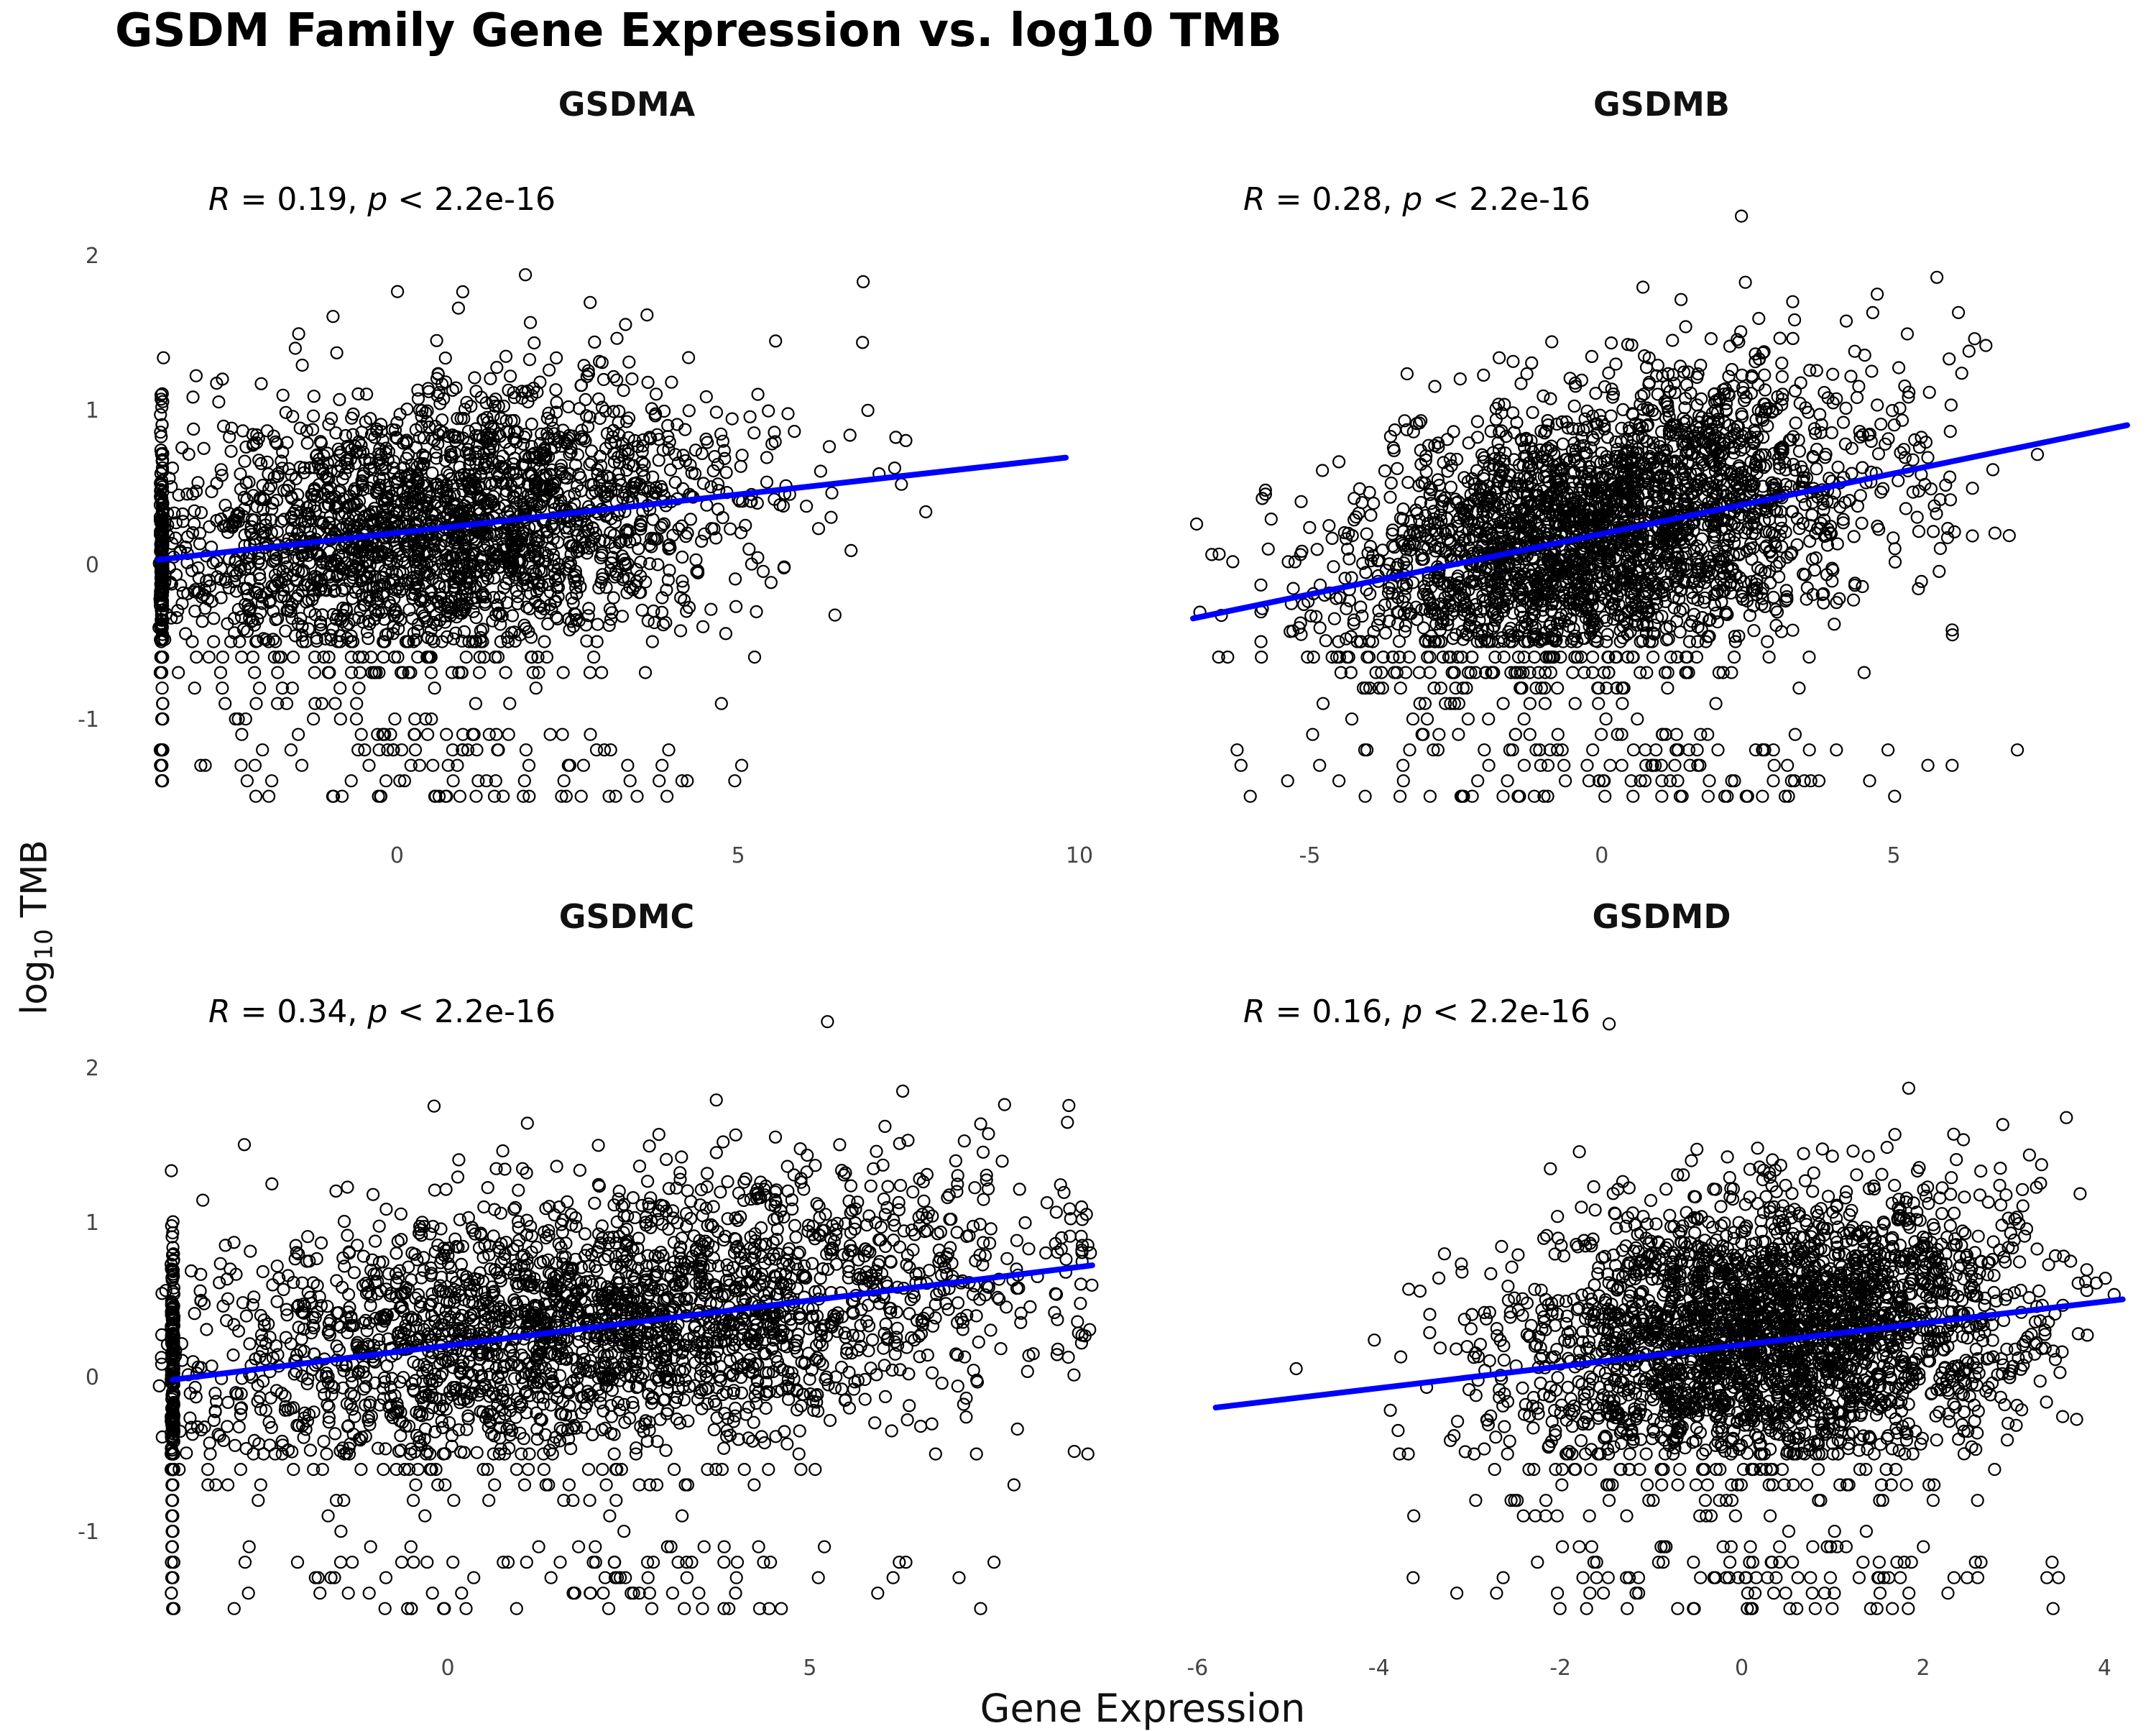 This screenshot has height=1731, width=2156. Describe the element at coordinates (738, 855) in the screenshot. I see `x-tick-label: 5` at that location.